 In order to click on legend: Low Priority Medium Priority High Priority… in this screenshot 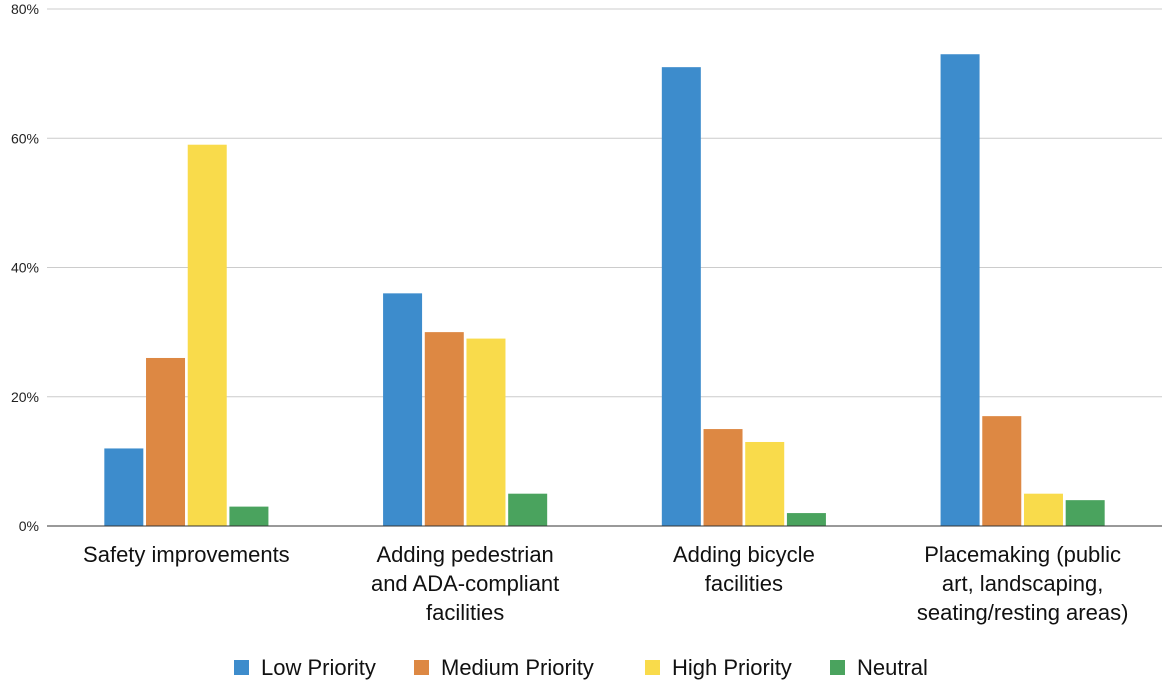, I will do `click(581, 667)`.